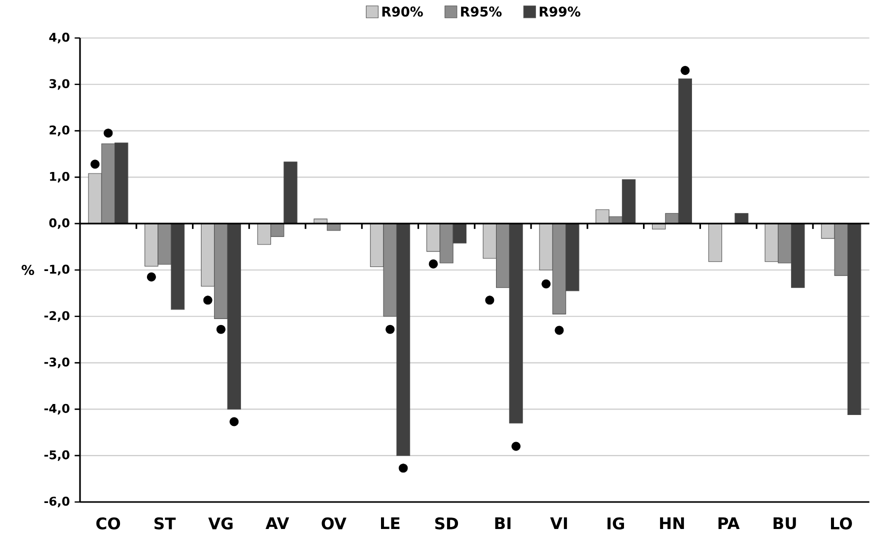  Describe the element at coordinates (57, 409) in the screenshot. I see `y-tick-label: -4,0` at that location.